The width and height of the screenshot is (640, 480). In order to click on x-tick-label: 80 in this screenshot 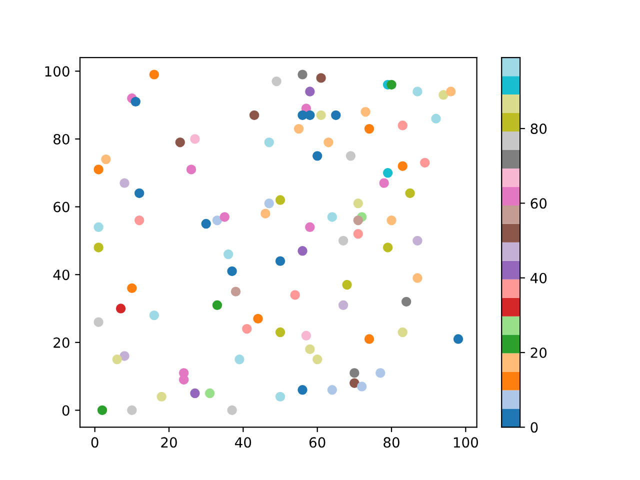, I will do `click(392, 442)`.